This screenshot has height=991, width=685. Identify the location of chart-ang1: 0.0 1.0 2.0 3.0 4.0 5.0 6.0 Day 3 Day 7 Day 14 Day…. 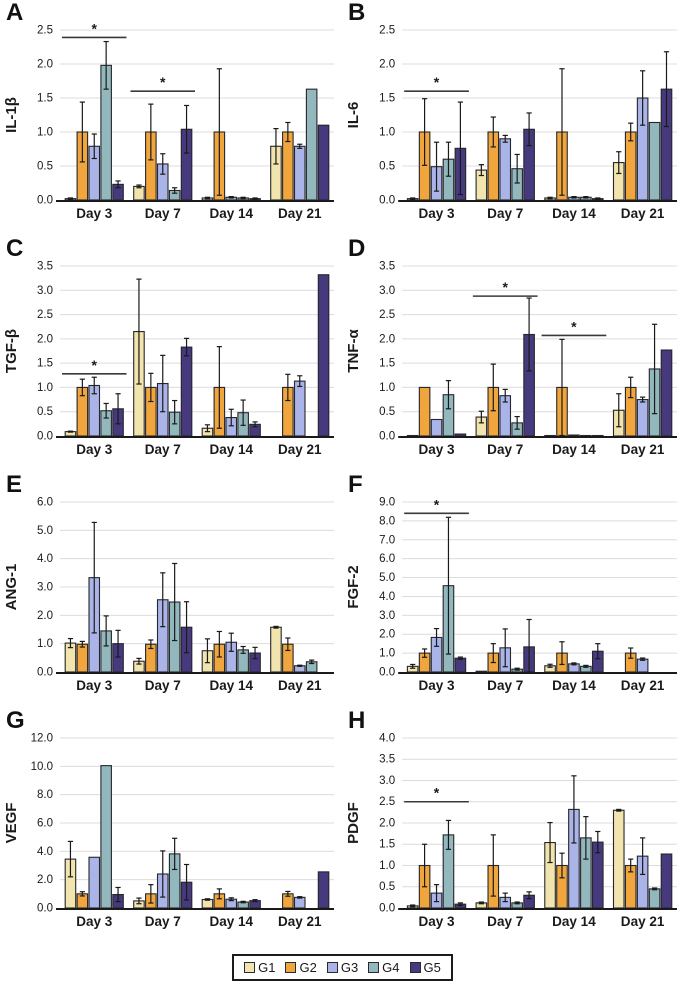
(168, 595).